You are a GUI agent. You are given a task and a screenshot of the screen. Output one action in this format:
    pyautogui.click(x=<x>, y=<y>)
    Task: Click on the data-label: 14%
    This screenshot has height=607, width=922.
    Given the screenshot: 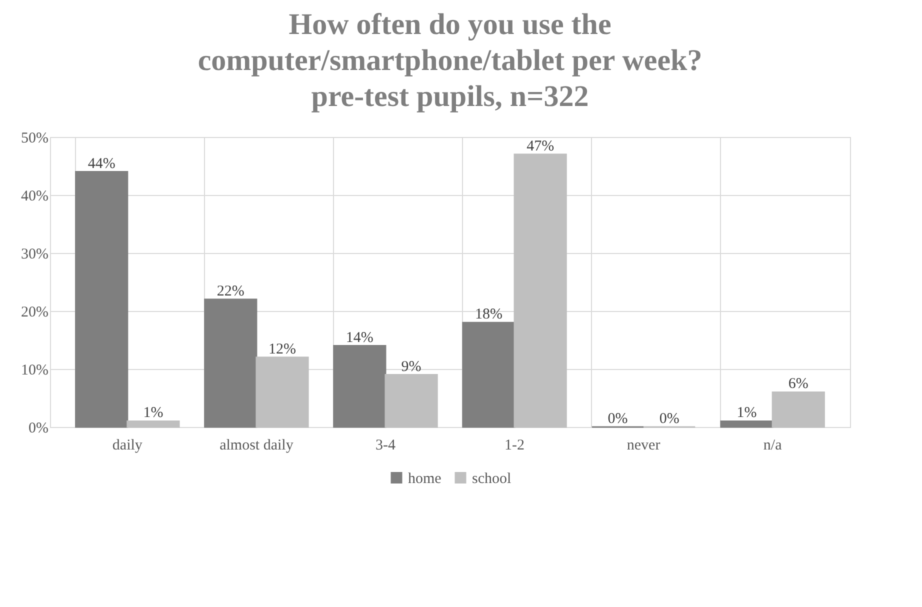 What is the action you would take?
    pyautogui.click(x=360, y=338)
    